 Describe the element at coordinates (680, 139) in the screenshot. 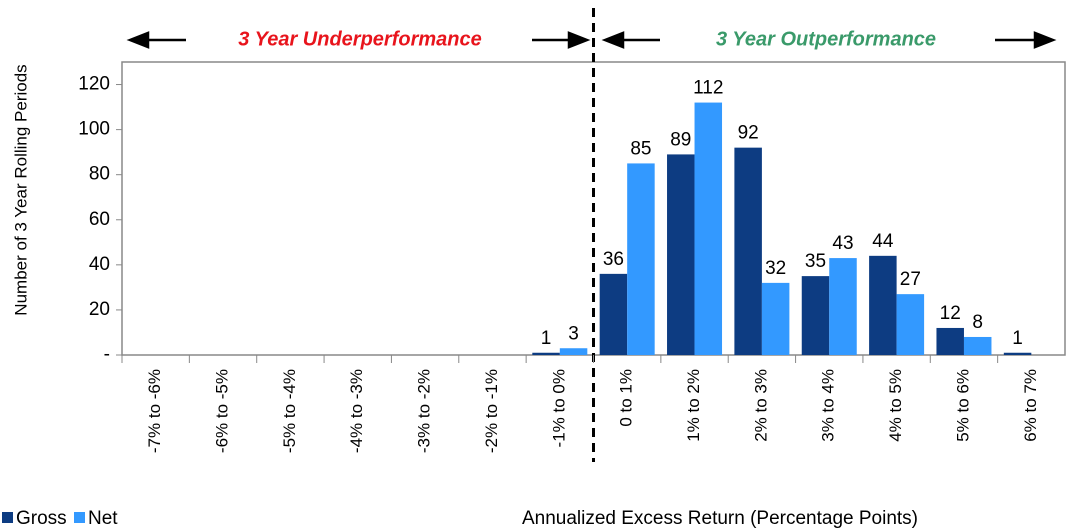

I see `data-label: 89` at that location.